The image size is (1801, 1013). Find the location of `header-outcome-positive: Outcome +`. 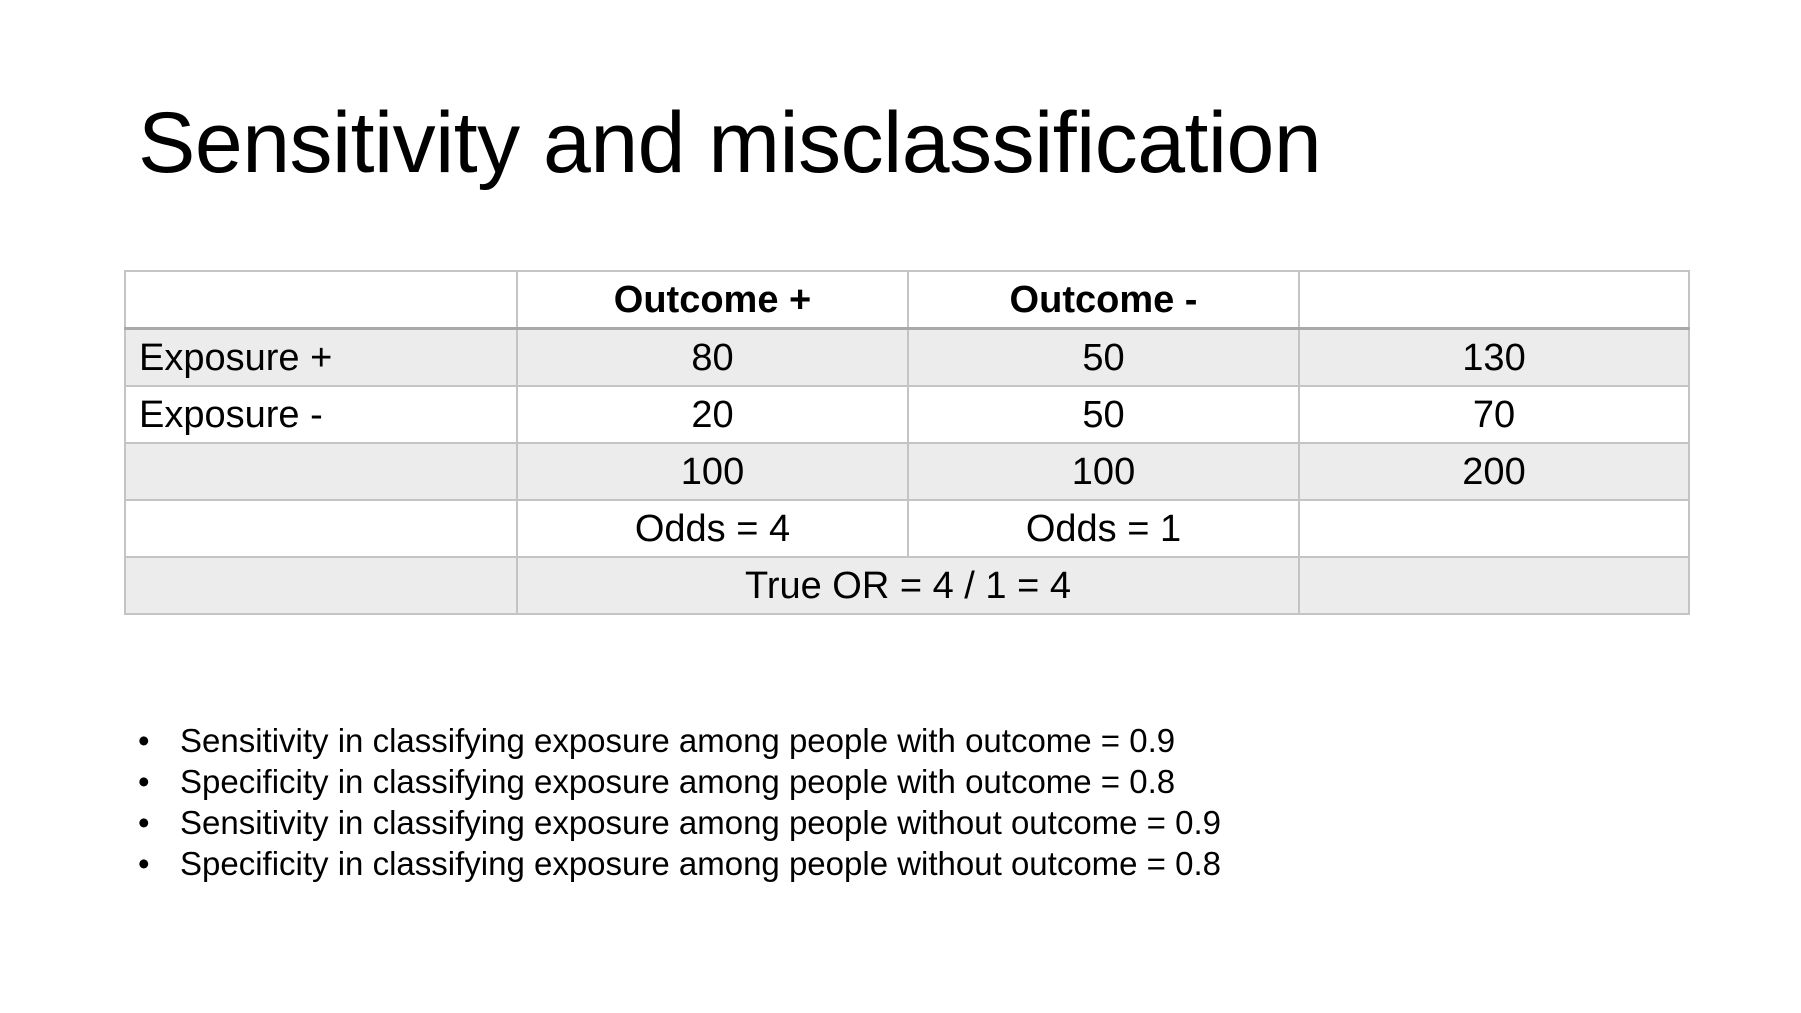

header-outcome-positive: Outcome + is located at coordinates (712, 300).